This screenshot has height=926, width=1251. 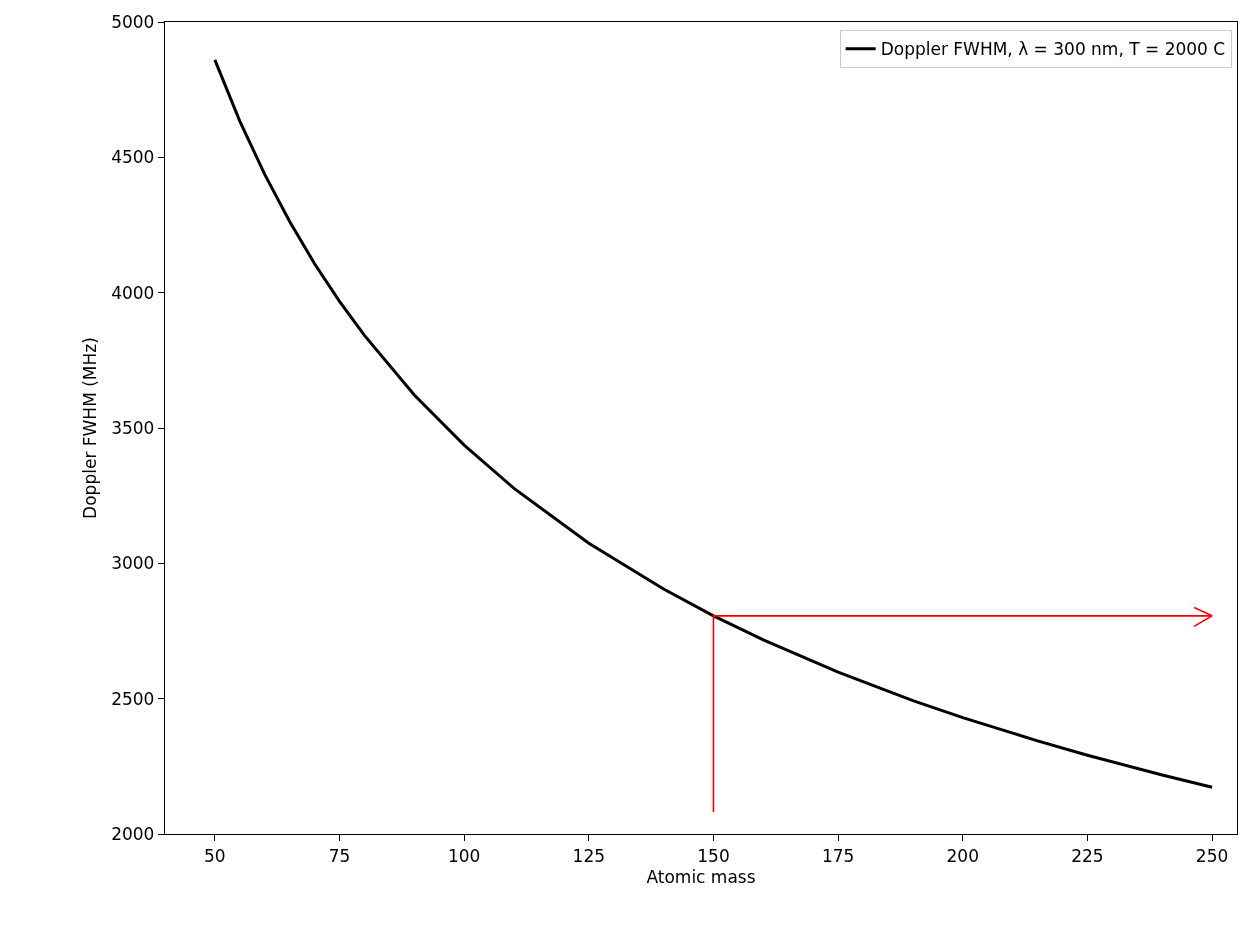 I want to click on x-axis-title: Atomic mass, so click(x=701, y=876).